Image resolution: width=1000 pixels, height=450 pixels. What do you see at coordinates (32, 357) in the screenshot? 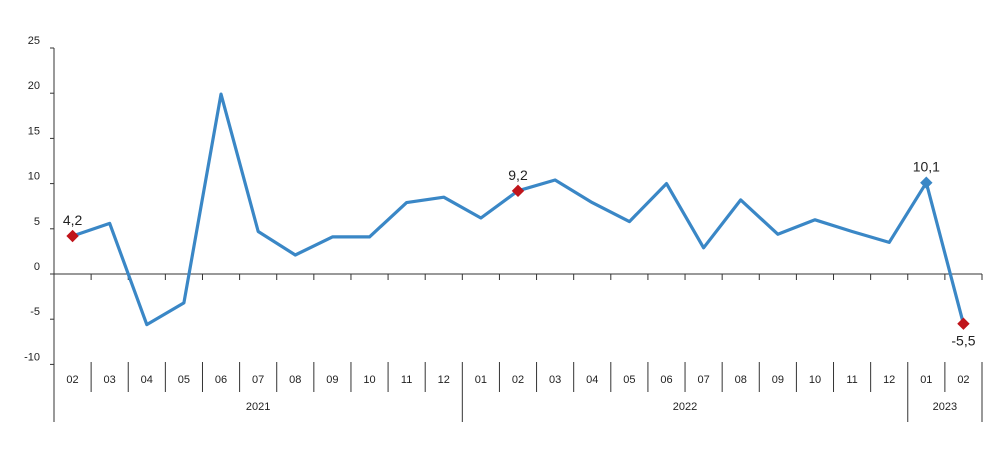
I see `y-tick-label: -10` at bounding box center [32, 357].